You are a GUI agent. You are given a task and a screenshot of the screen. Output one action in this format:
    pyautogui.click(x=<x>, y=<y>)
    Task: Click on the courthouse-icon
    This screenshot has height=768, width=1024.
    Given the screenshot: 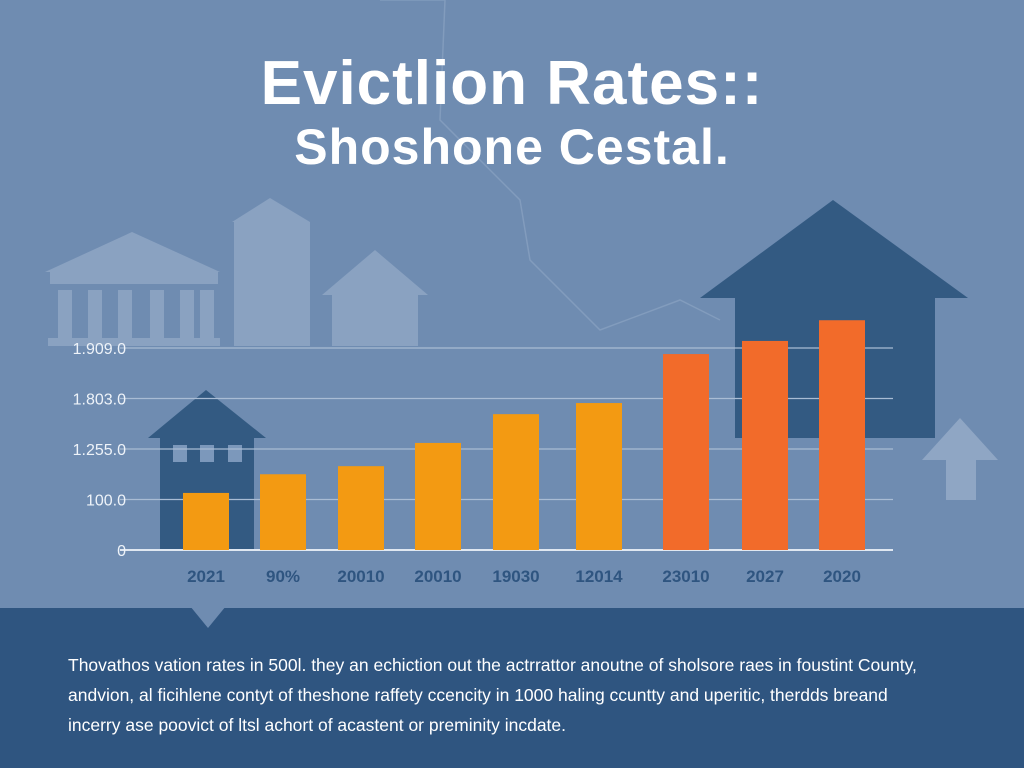 What is the action you would take?
    pyautogui.click(x=132, y=289)
    